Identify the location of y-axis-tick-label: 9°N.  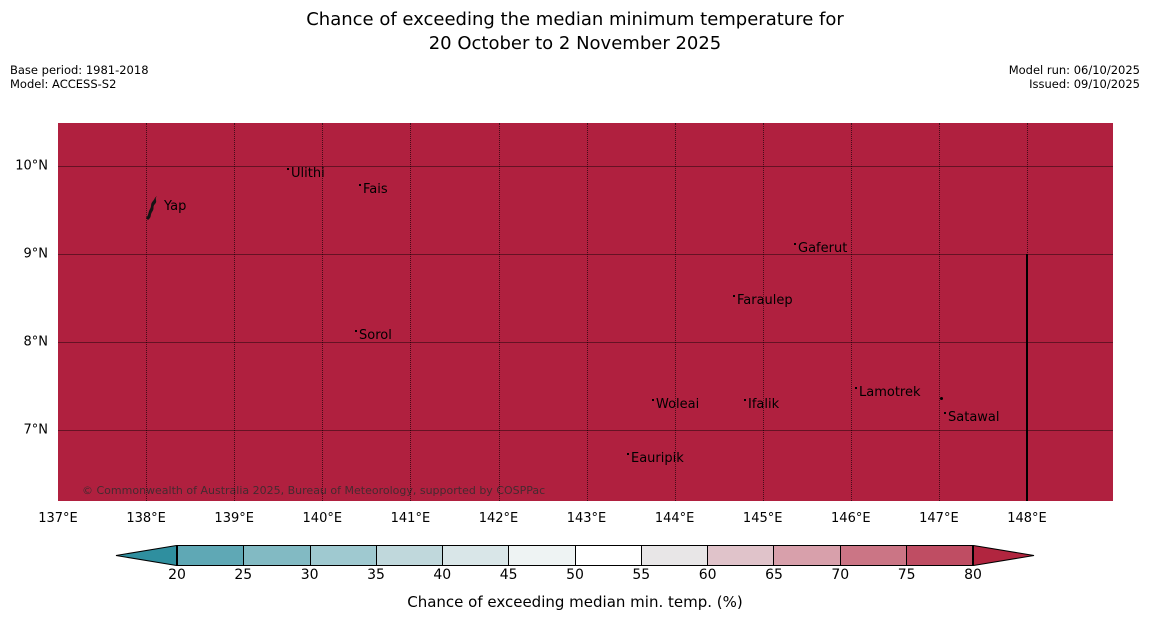
(36, 254).